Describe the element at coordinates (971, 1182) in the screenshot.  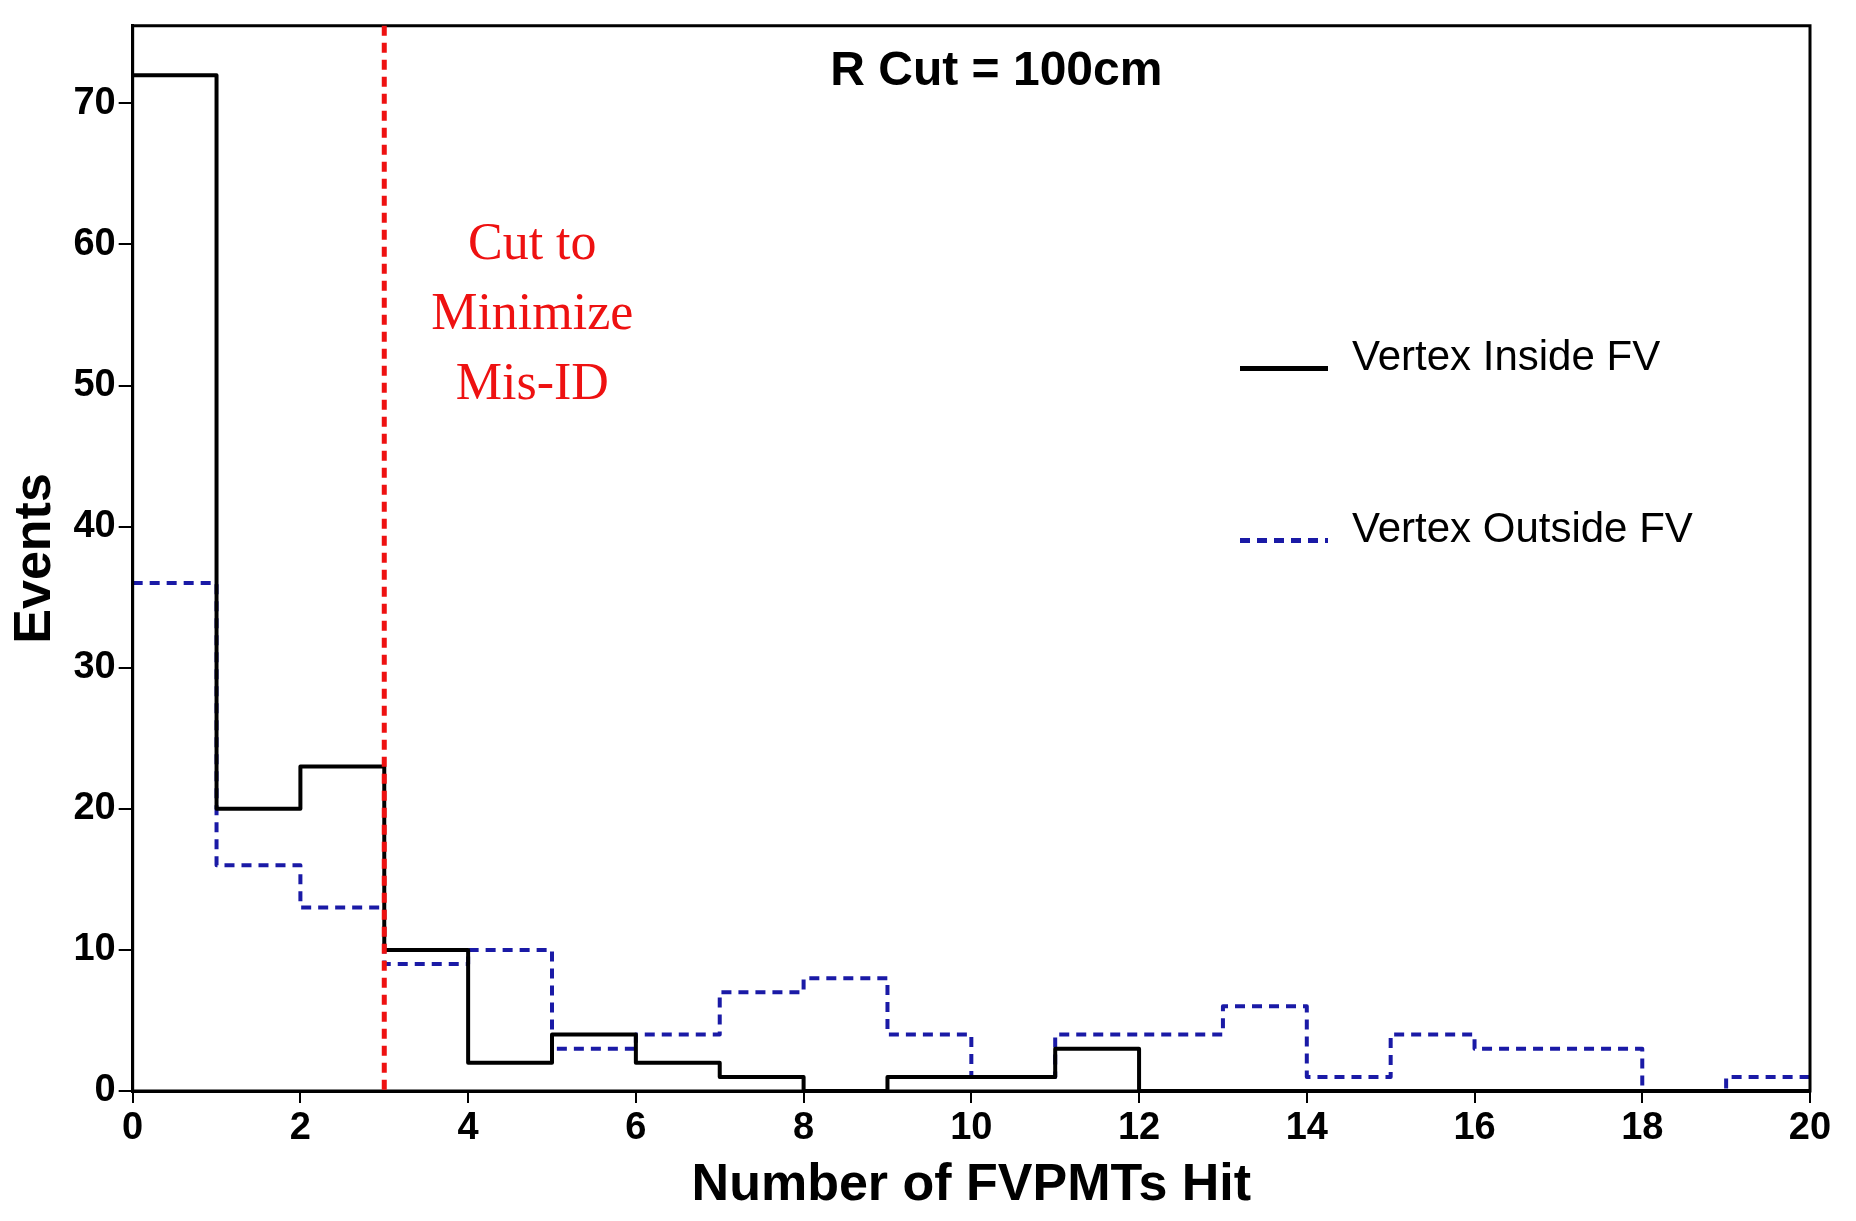
I see `x-axis-title: Number of FVPMTs Hit` at that location.